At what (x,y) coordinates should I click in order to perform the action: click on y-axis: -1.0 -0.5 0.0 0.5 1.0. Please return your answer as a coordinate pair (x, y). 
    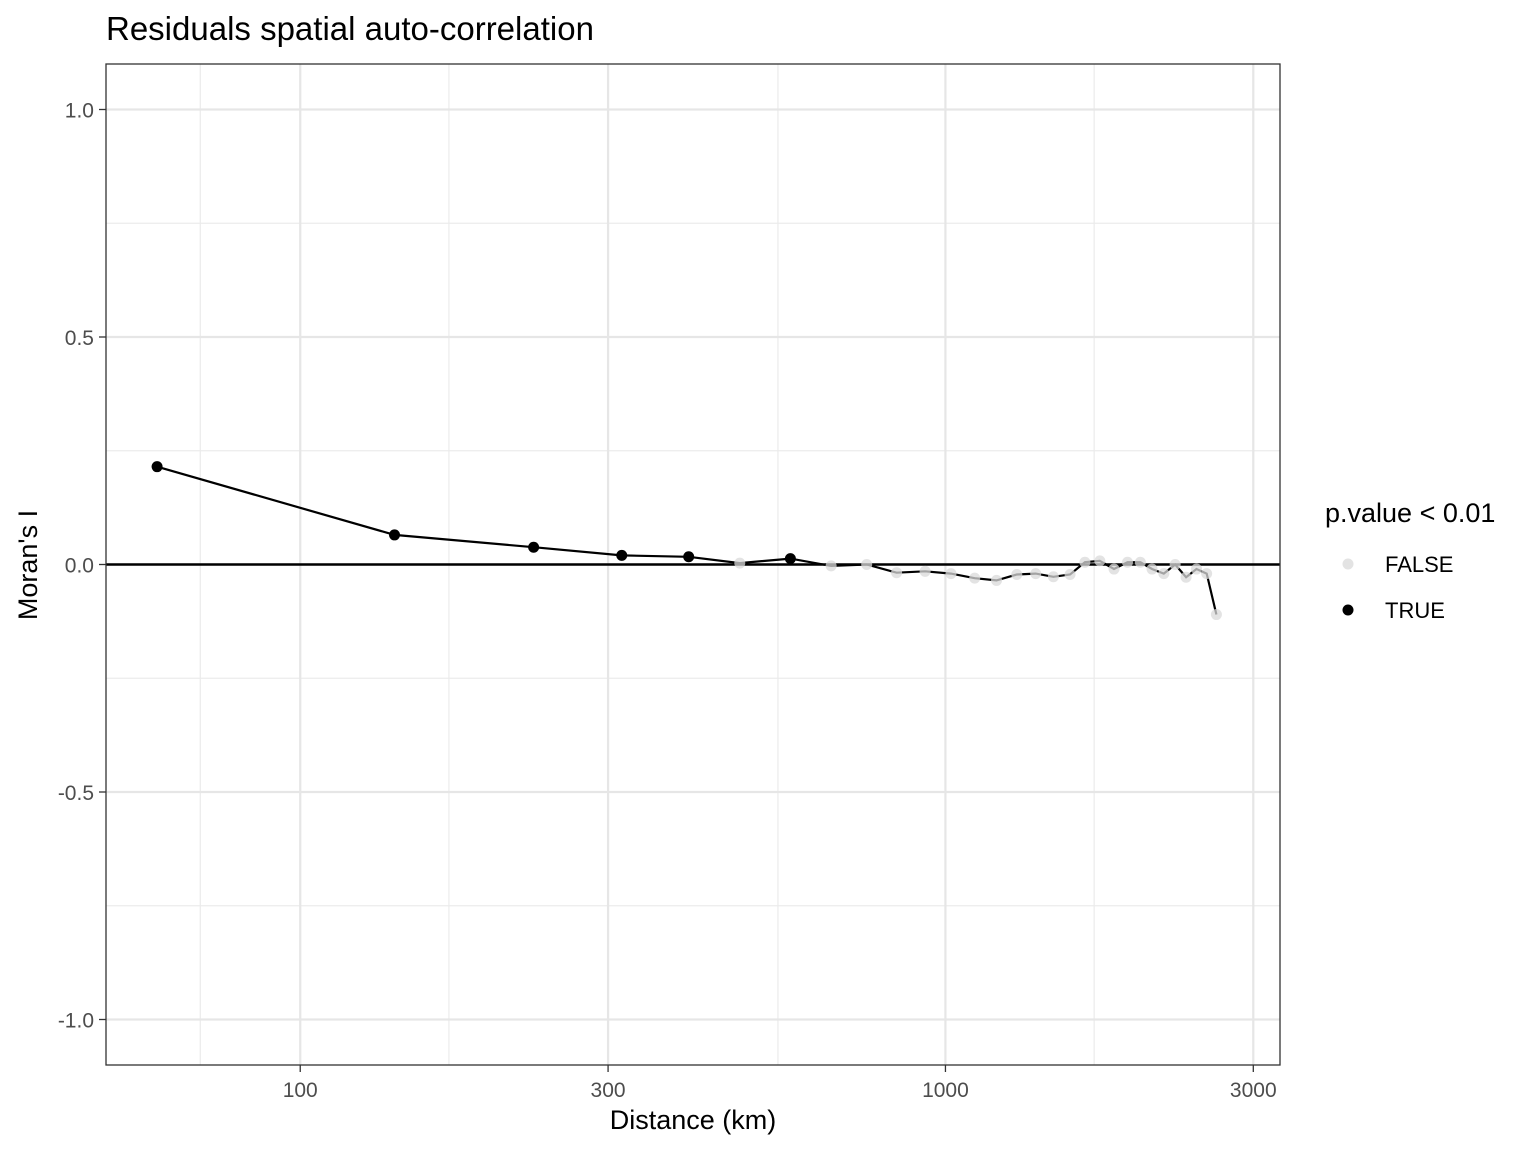
    Looking at the image, I should click on (82, 566).